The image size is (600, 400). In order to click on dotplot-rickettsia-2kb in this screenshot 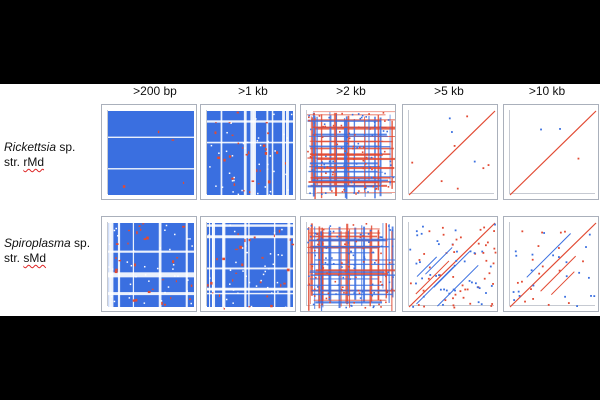, I will do `click(348, 152)`.